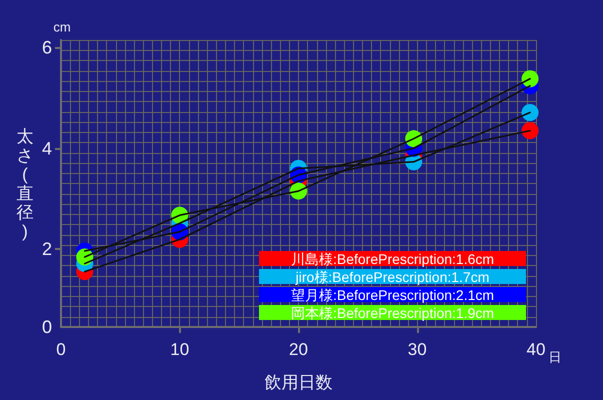 The image size is (603, 400). I want to click on text: jiro様:BeforePrescription:1.7cm, so click(392, 277).